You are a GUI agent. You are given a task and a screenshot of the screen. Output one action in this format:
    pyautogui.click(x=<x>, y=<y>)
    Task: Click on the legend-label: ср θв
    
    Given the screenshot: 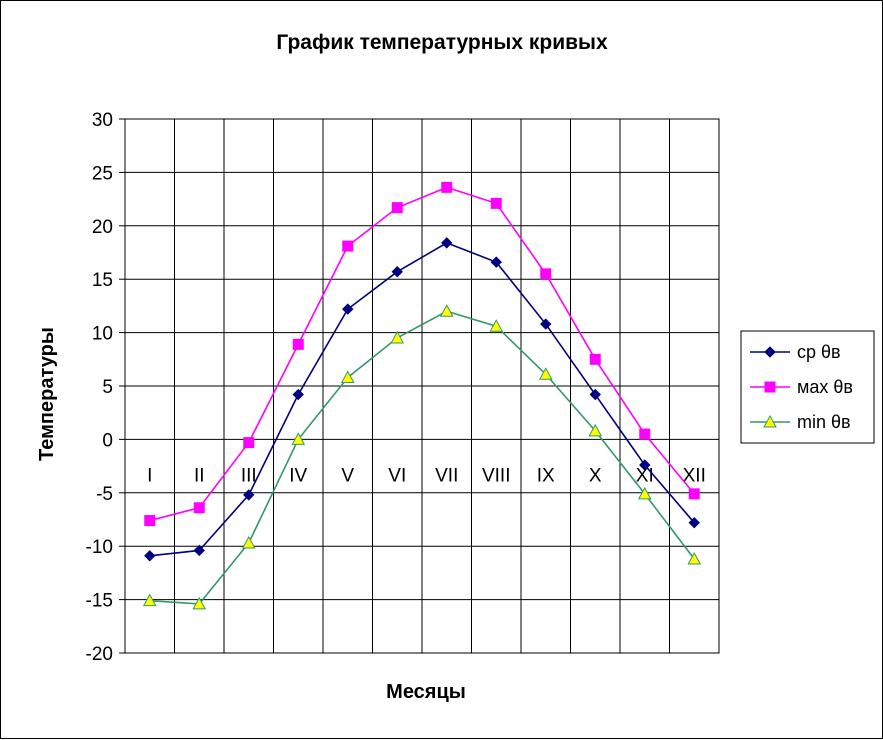 What is the action you would take?
    pyautogui.click(x=819, y=352)
    